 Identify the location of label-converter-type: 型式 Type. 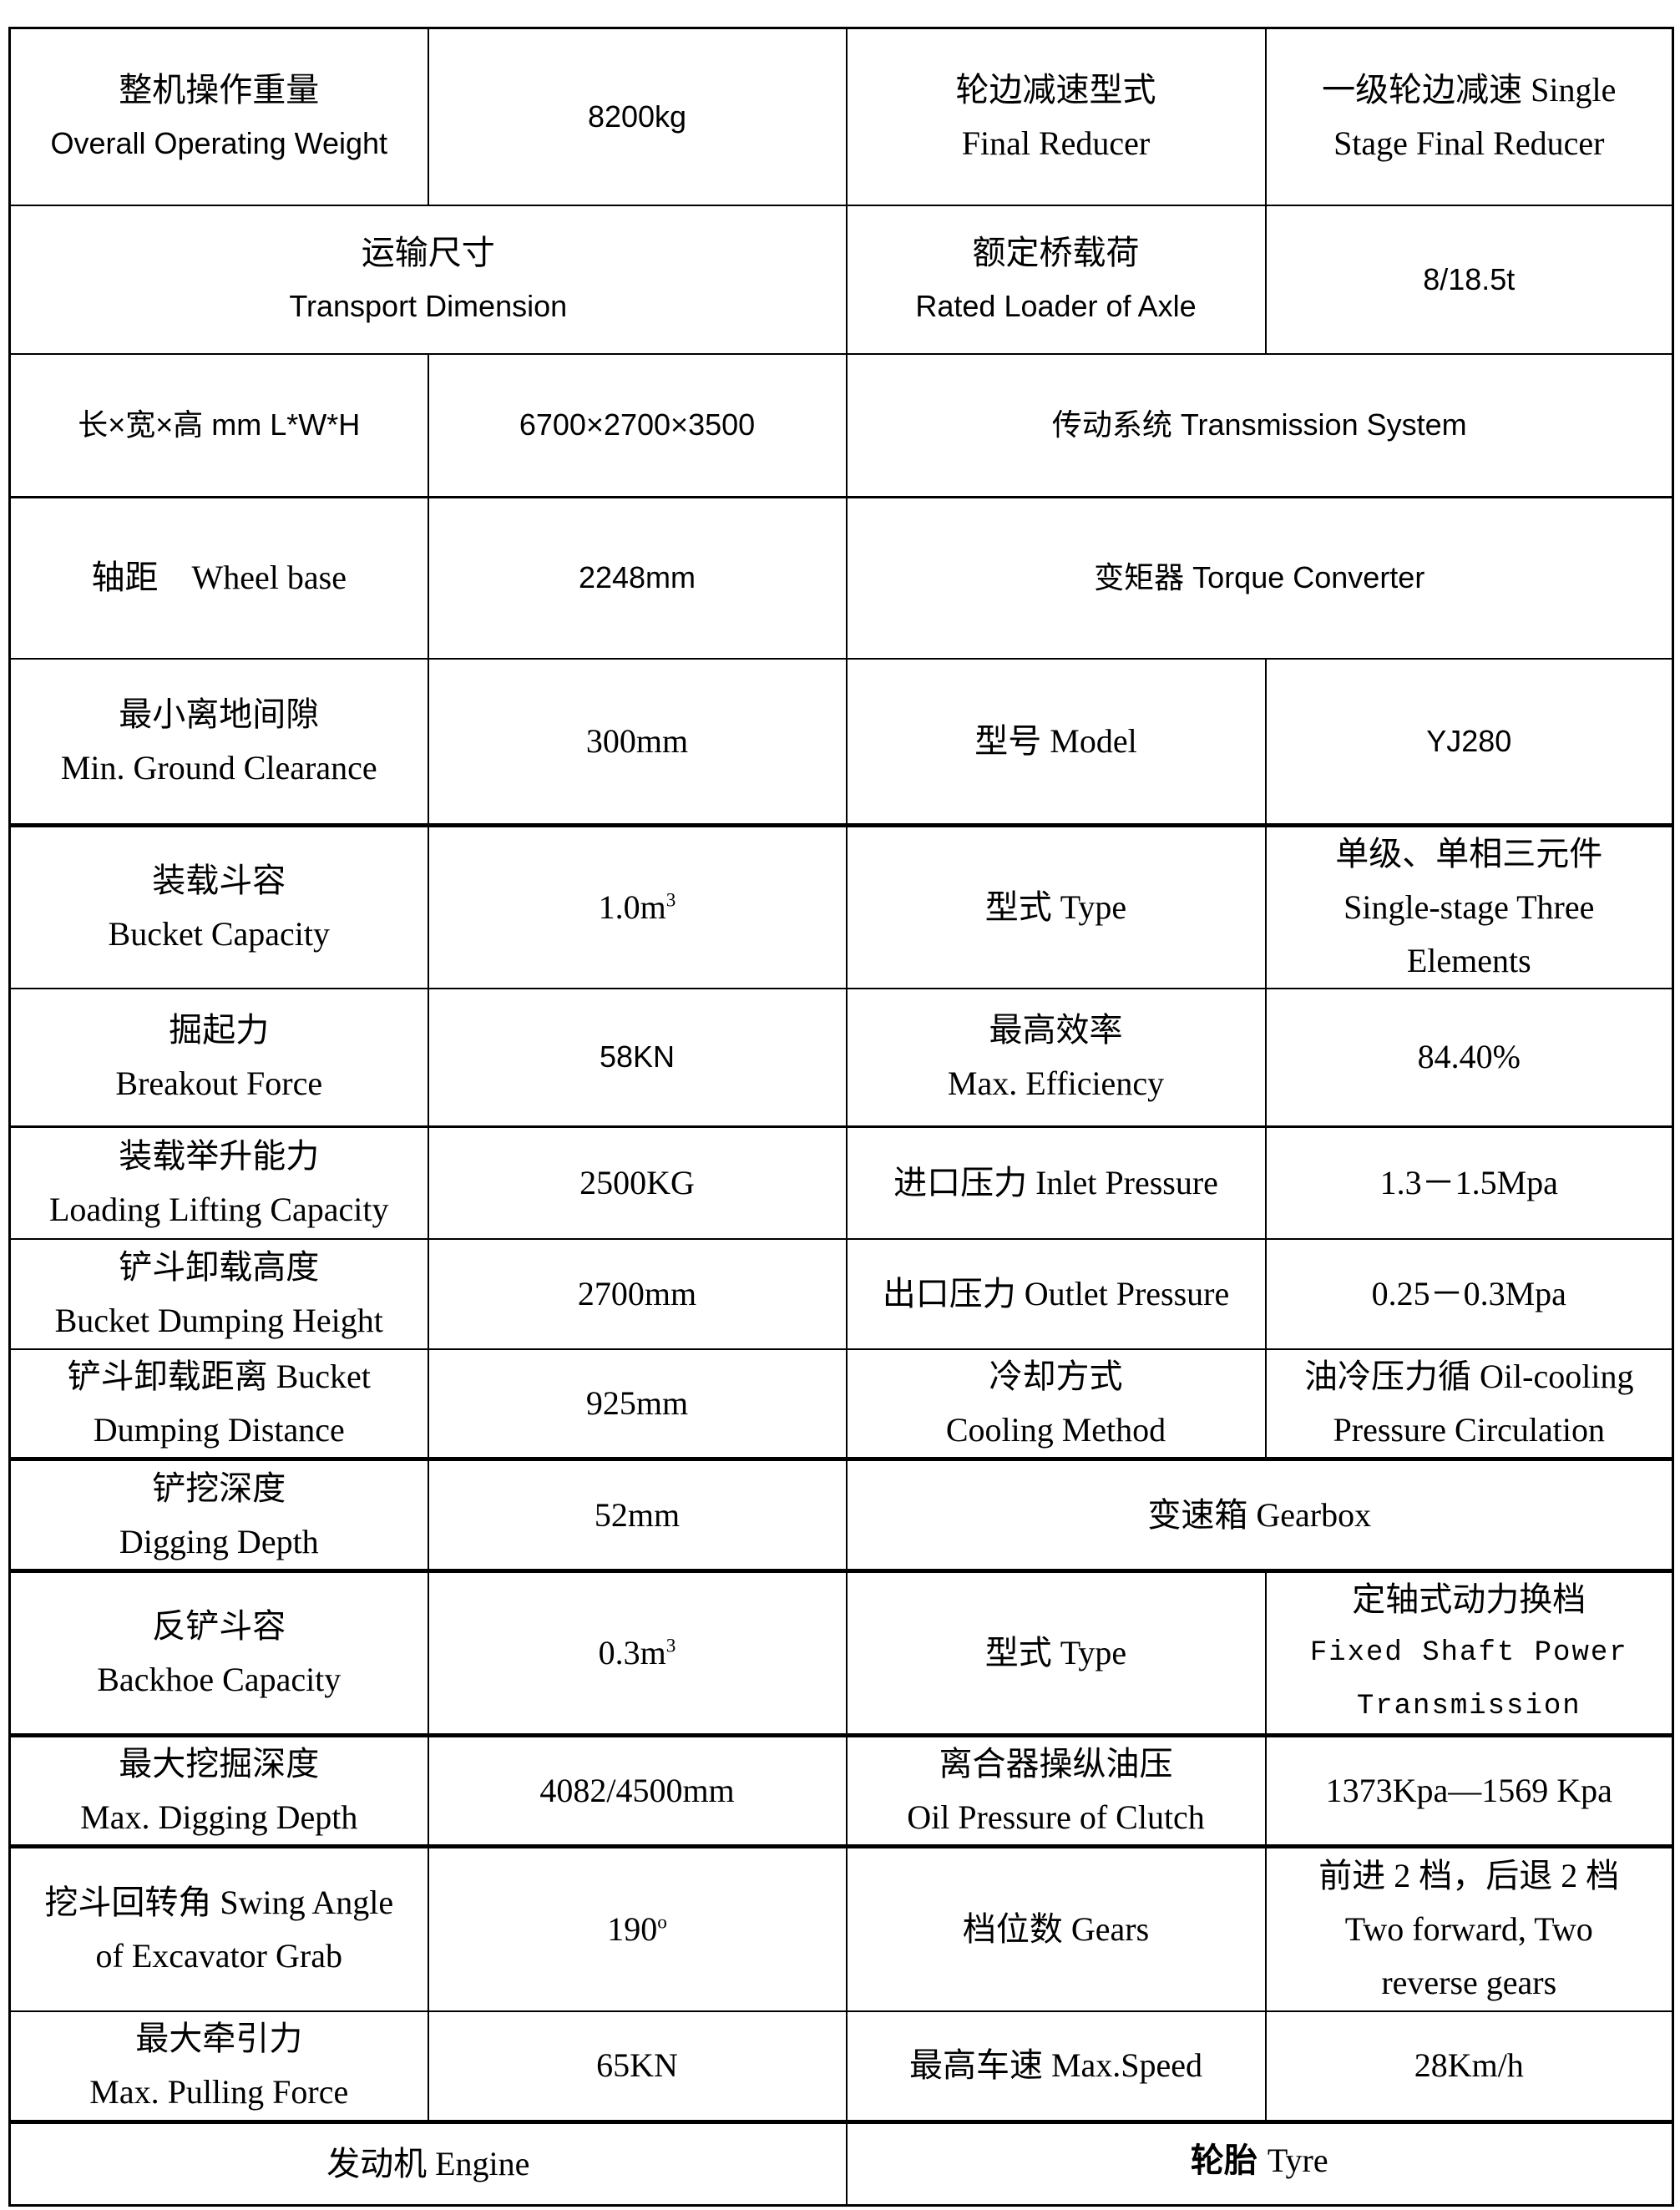
(1056, 906).